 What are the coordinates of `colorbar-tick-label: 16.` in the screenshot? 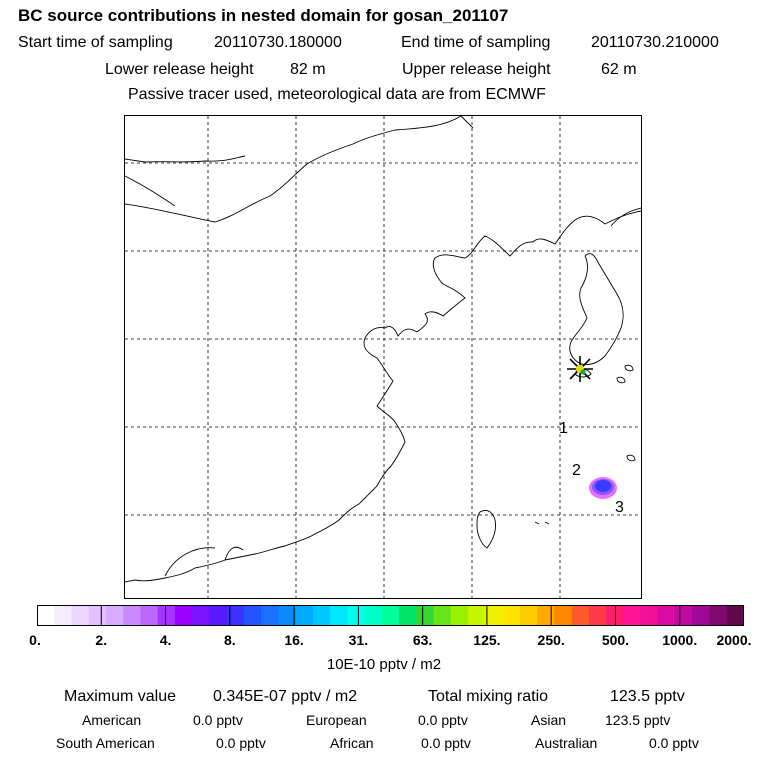 It's located at (294, 640).